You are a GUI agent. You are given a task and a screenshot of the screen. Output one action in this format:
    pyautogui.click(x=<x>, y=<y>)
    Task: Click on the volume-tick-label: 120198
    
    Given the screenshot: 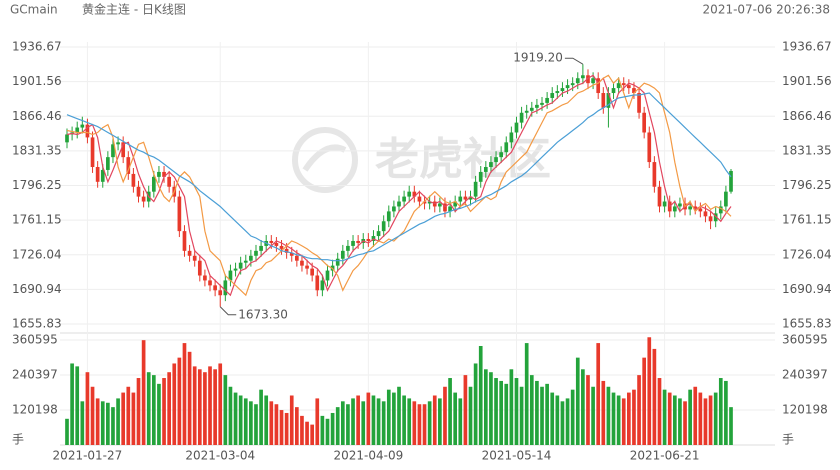 What is the action you would take?
    pyautogui.click(x=35, y=410)
    